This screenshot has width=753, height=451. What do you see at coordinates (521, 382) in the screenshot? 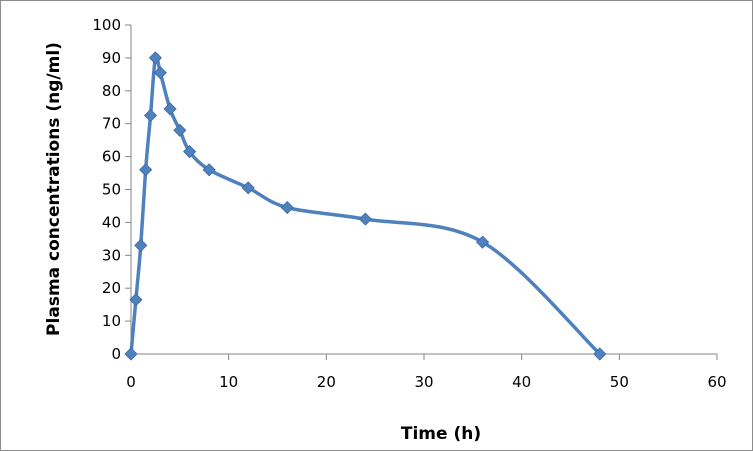
I see `x-tick-label: 40` at bounding box center [521, 382].